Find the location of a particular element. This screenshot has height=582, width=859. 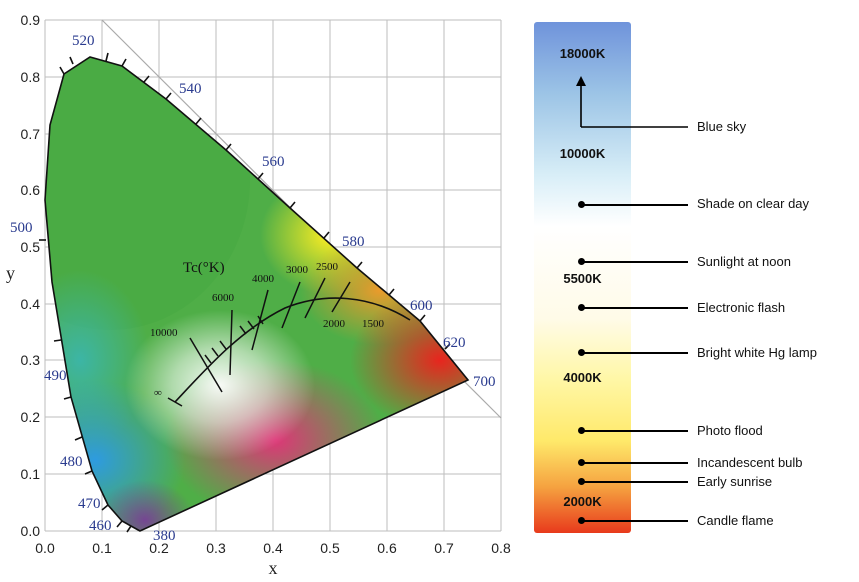

x-tick-label: 0.8 is located at coordinates (501, 548).